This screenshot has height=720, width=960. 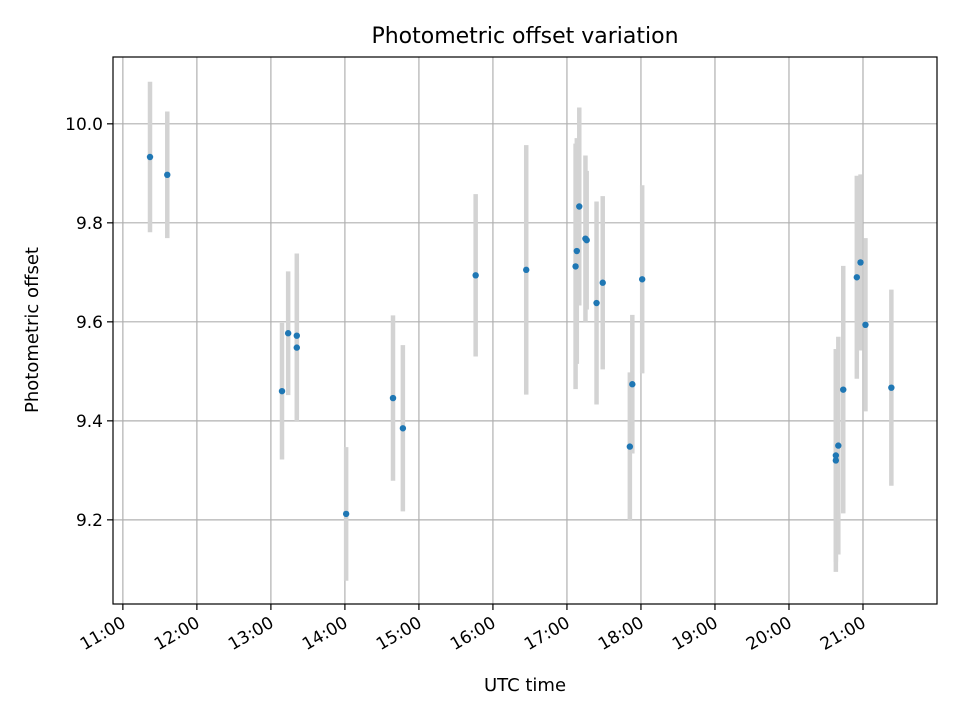 What do you see at coordinates (177, 634) in the screenshot?
I see `x-tick-label: 12:00` at bounding box center [177, 634].